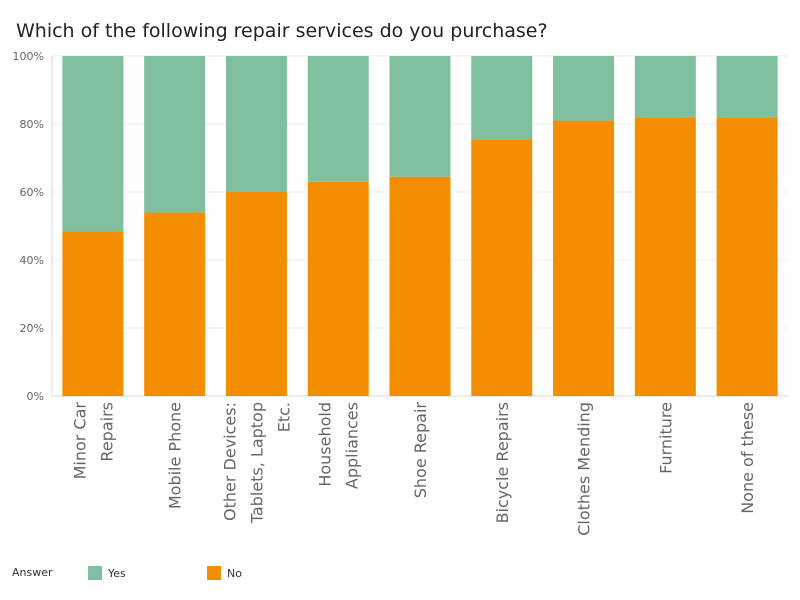 This screenshot has width=800, height=600. Describe the element at coordinates (325, 444) in the screenshot. I see `x-tick-label-line: Household` at that location.